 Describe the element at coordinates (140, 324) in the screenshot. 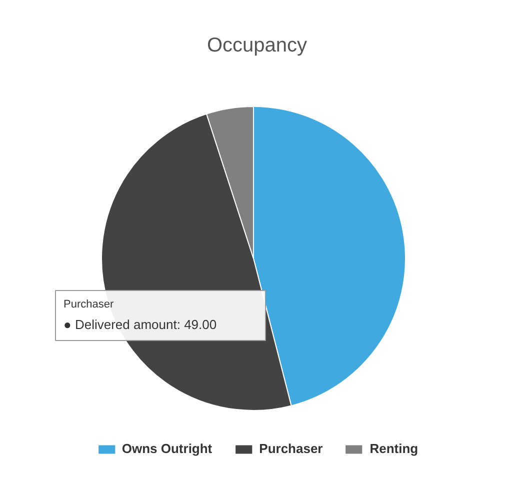

I see `text: ● Delivered amount: 49.00` at that location.